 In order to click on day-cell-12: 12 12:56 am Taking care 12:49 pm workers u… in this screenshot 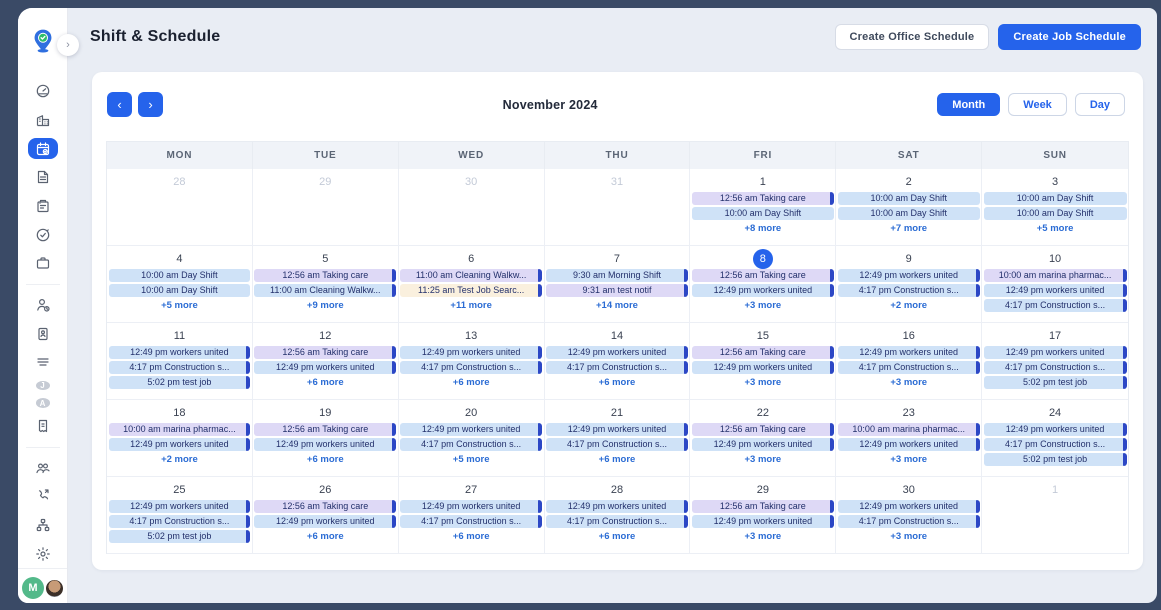, I will do `click(325, 361)`.